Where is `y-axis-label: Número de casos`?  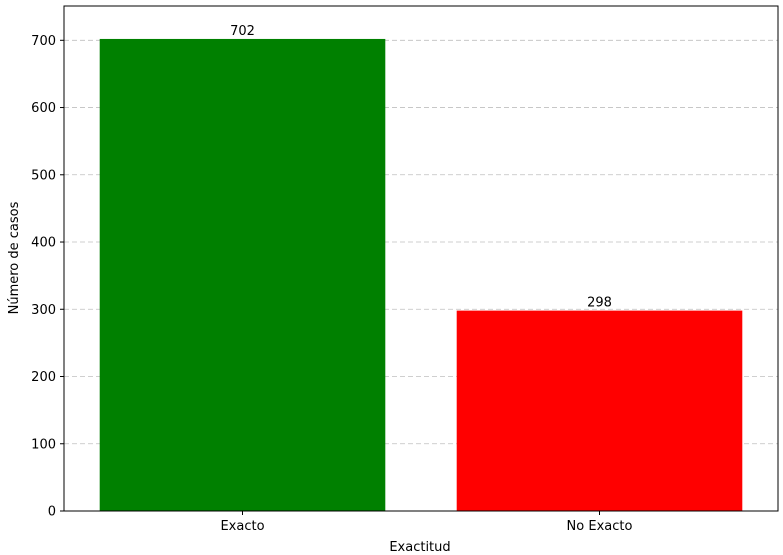
y-axis-label: Número de casos is located at coordinates (14, 257).